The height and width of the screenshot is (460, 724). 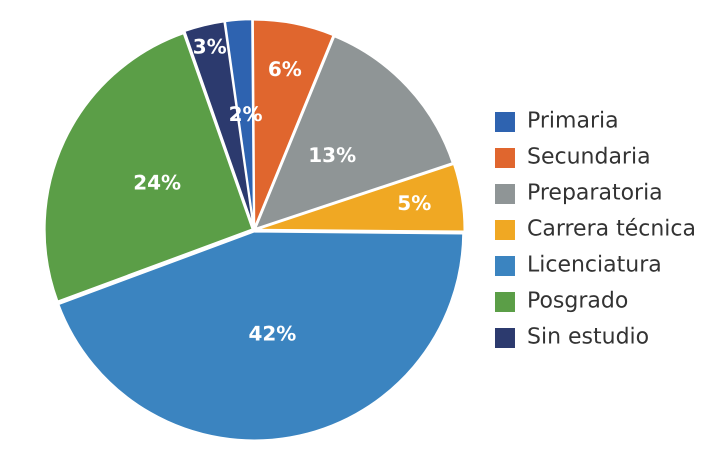 I want to click on data-label: 24%, so click(x=157, y=182).